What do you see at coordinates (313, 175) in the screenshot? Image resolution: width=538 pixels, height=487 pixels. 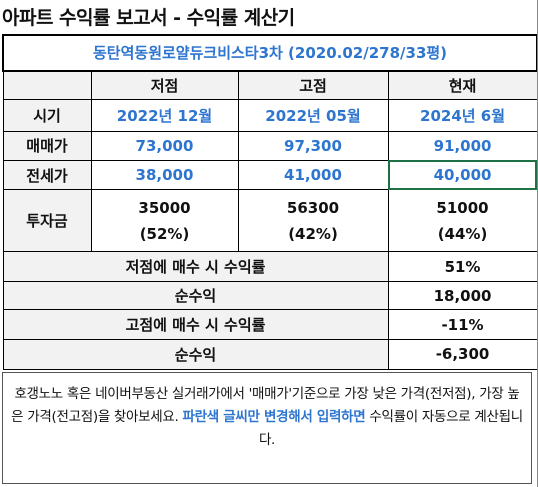 I see `jeonse-high-cell: 41,000` at bounding box center [313, 175].